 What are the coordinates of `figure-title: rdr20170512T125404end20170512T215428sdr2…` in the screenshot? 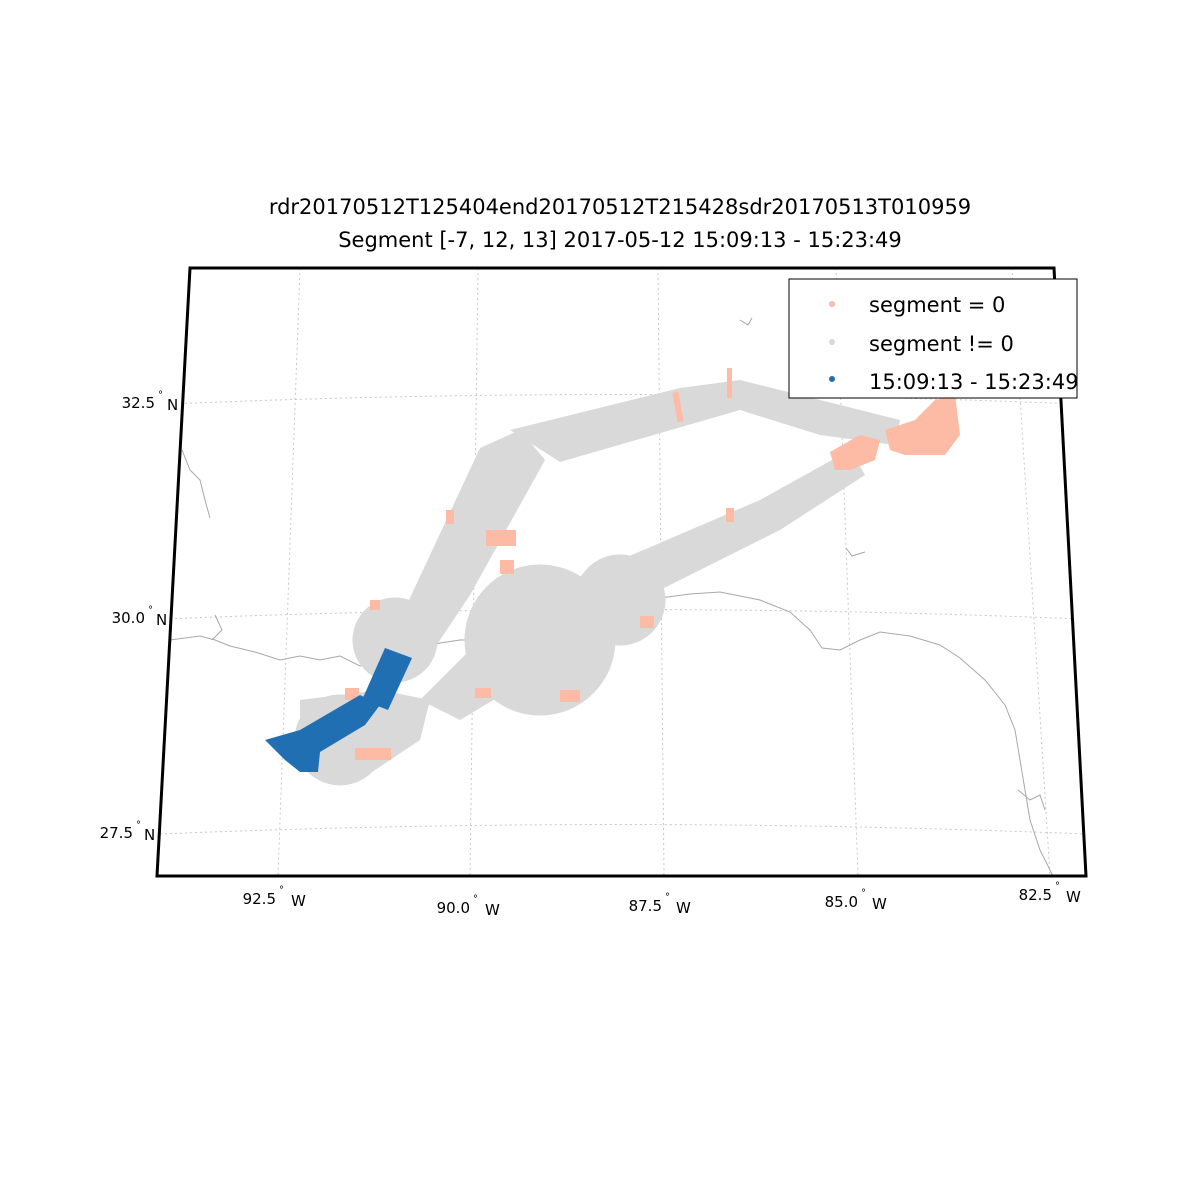 It's located at (620, 207).